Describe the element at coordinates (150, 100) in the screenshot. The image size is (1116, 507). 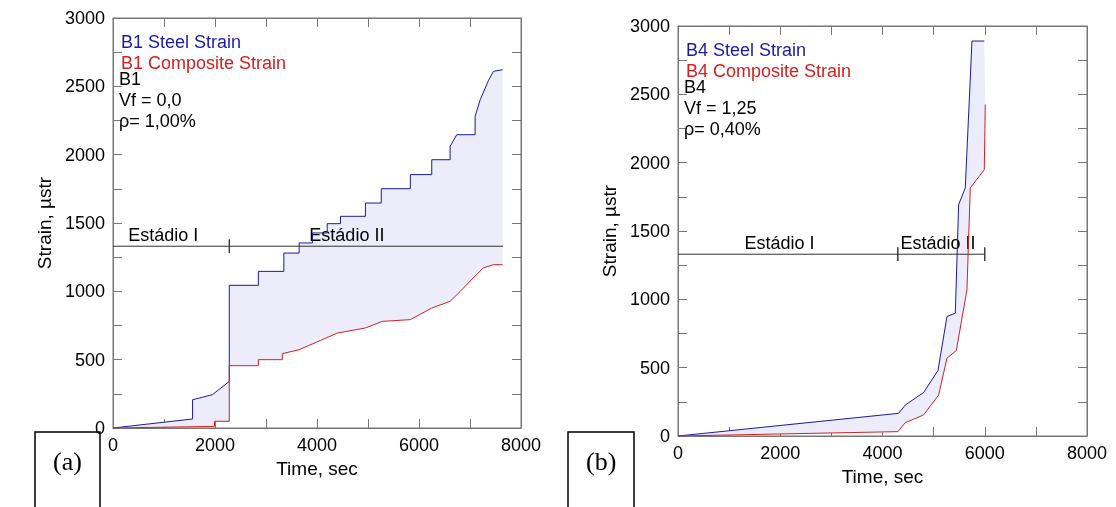
I see `annotation: Vf = 0,0` at that location.